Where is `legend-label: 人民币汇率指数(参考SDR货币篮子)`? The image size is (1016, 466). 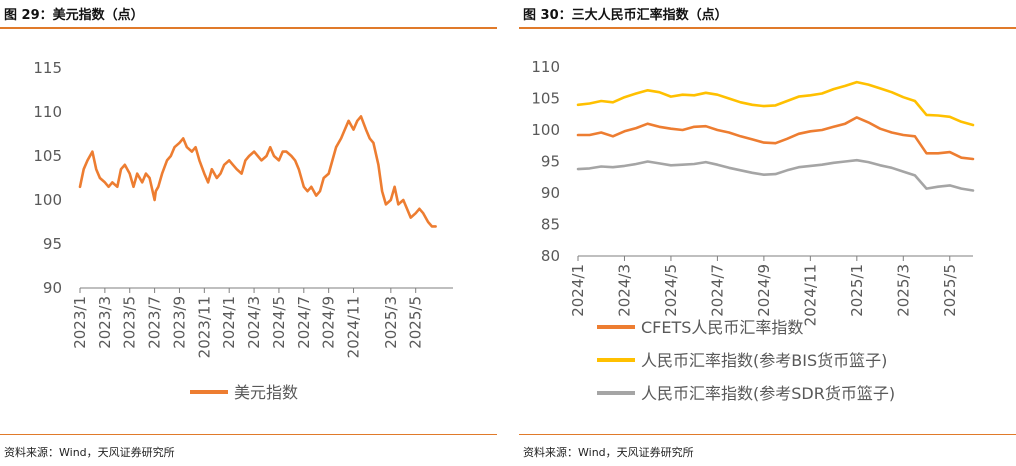 legend-label: 人民币汇率指数(参考SDR货币篮子) is located at coordinates (768, 393).